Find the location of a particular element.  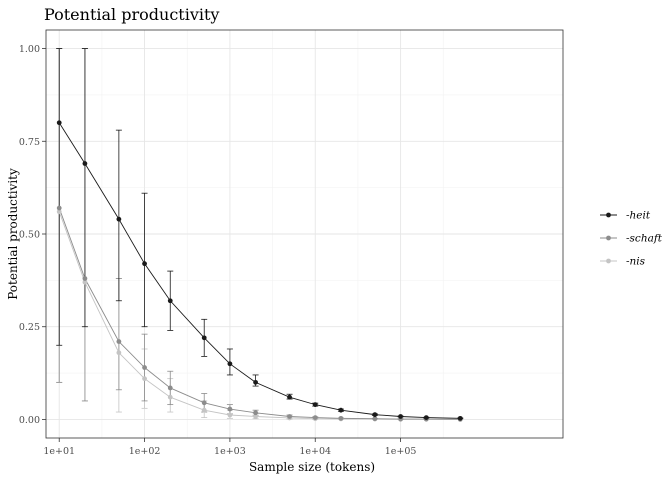

x-tick-label: 1e+03 is located at coordinates (230, 451).